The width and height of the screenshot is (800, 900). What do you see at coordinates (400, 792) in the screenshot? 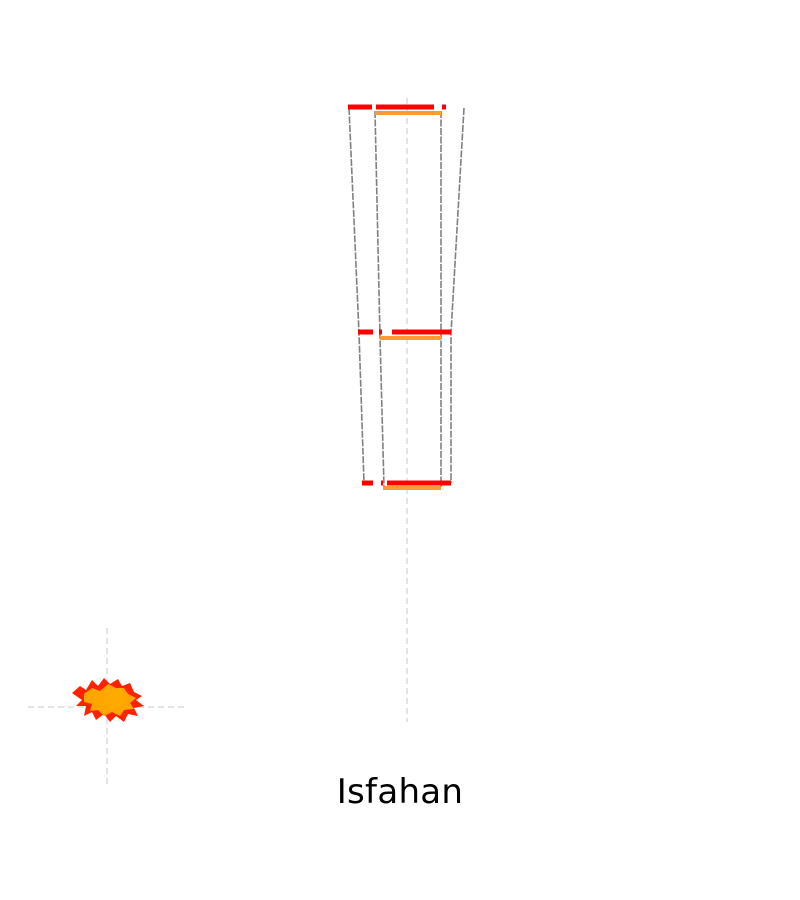
I see `diagram-caption: Isfahan` at bounding box center [400, 792].